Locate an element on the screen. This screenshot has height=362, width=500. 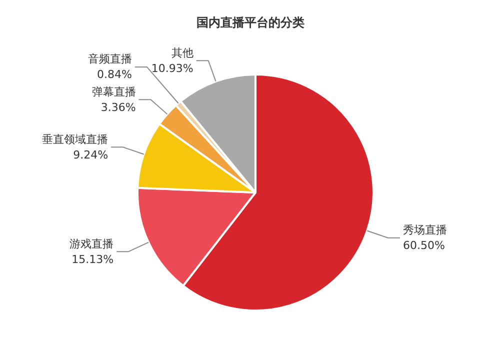
data-label: 60.50% is located at coordinates (423, 245).